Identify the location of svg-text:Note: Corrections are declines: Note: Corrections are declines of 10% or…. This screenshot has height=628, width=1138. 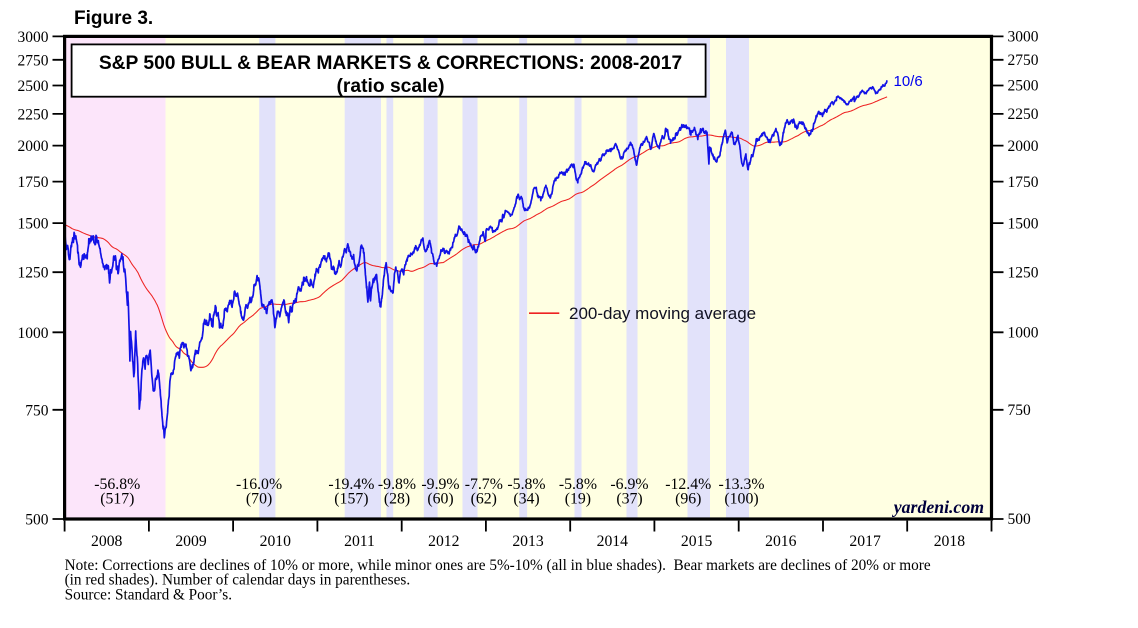
(498, 565).